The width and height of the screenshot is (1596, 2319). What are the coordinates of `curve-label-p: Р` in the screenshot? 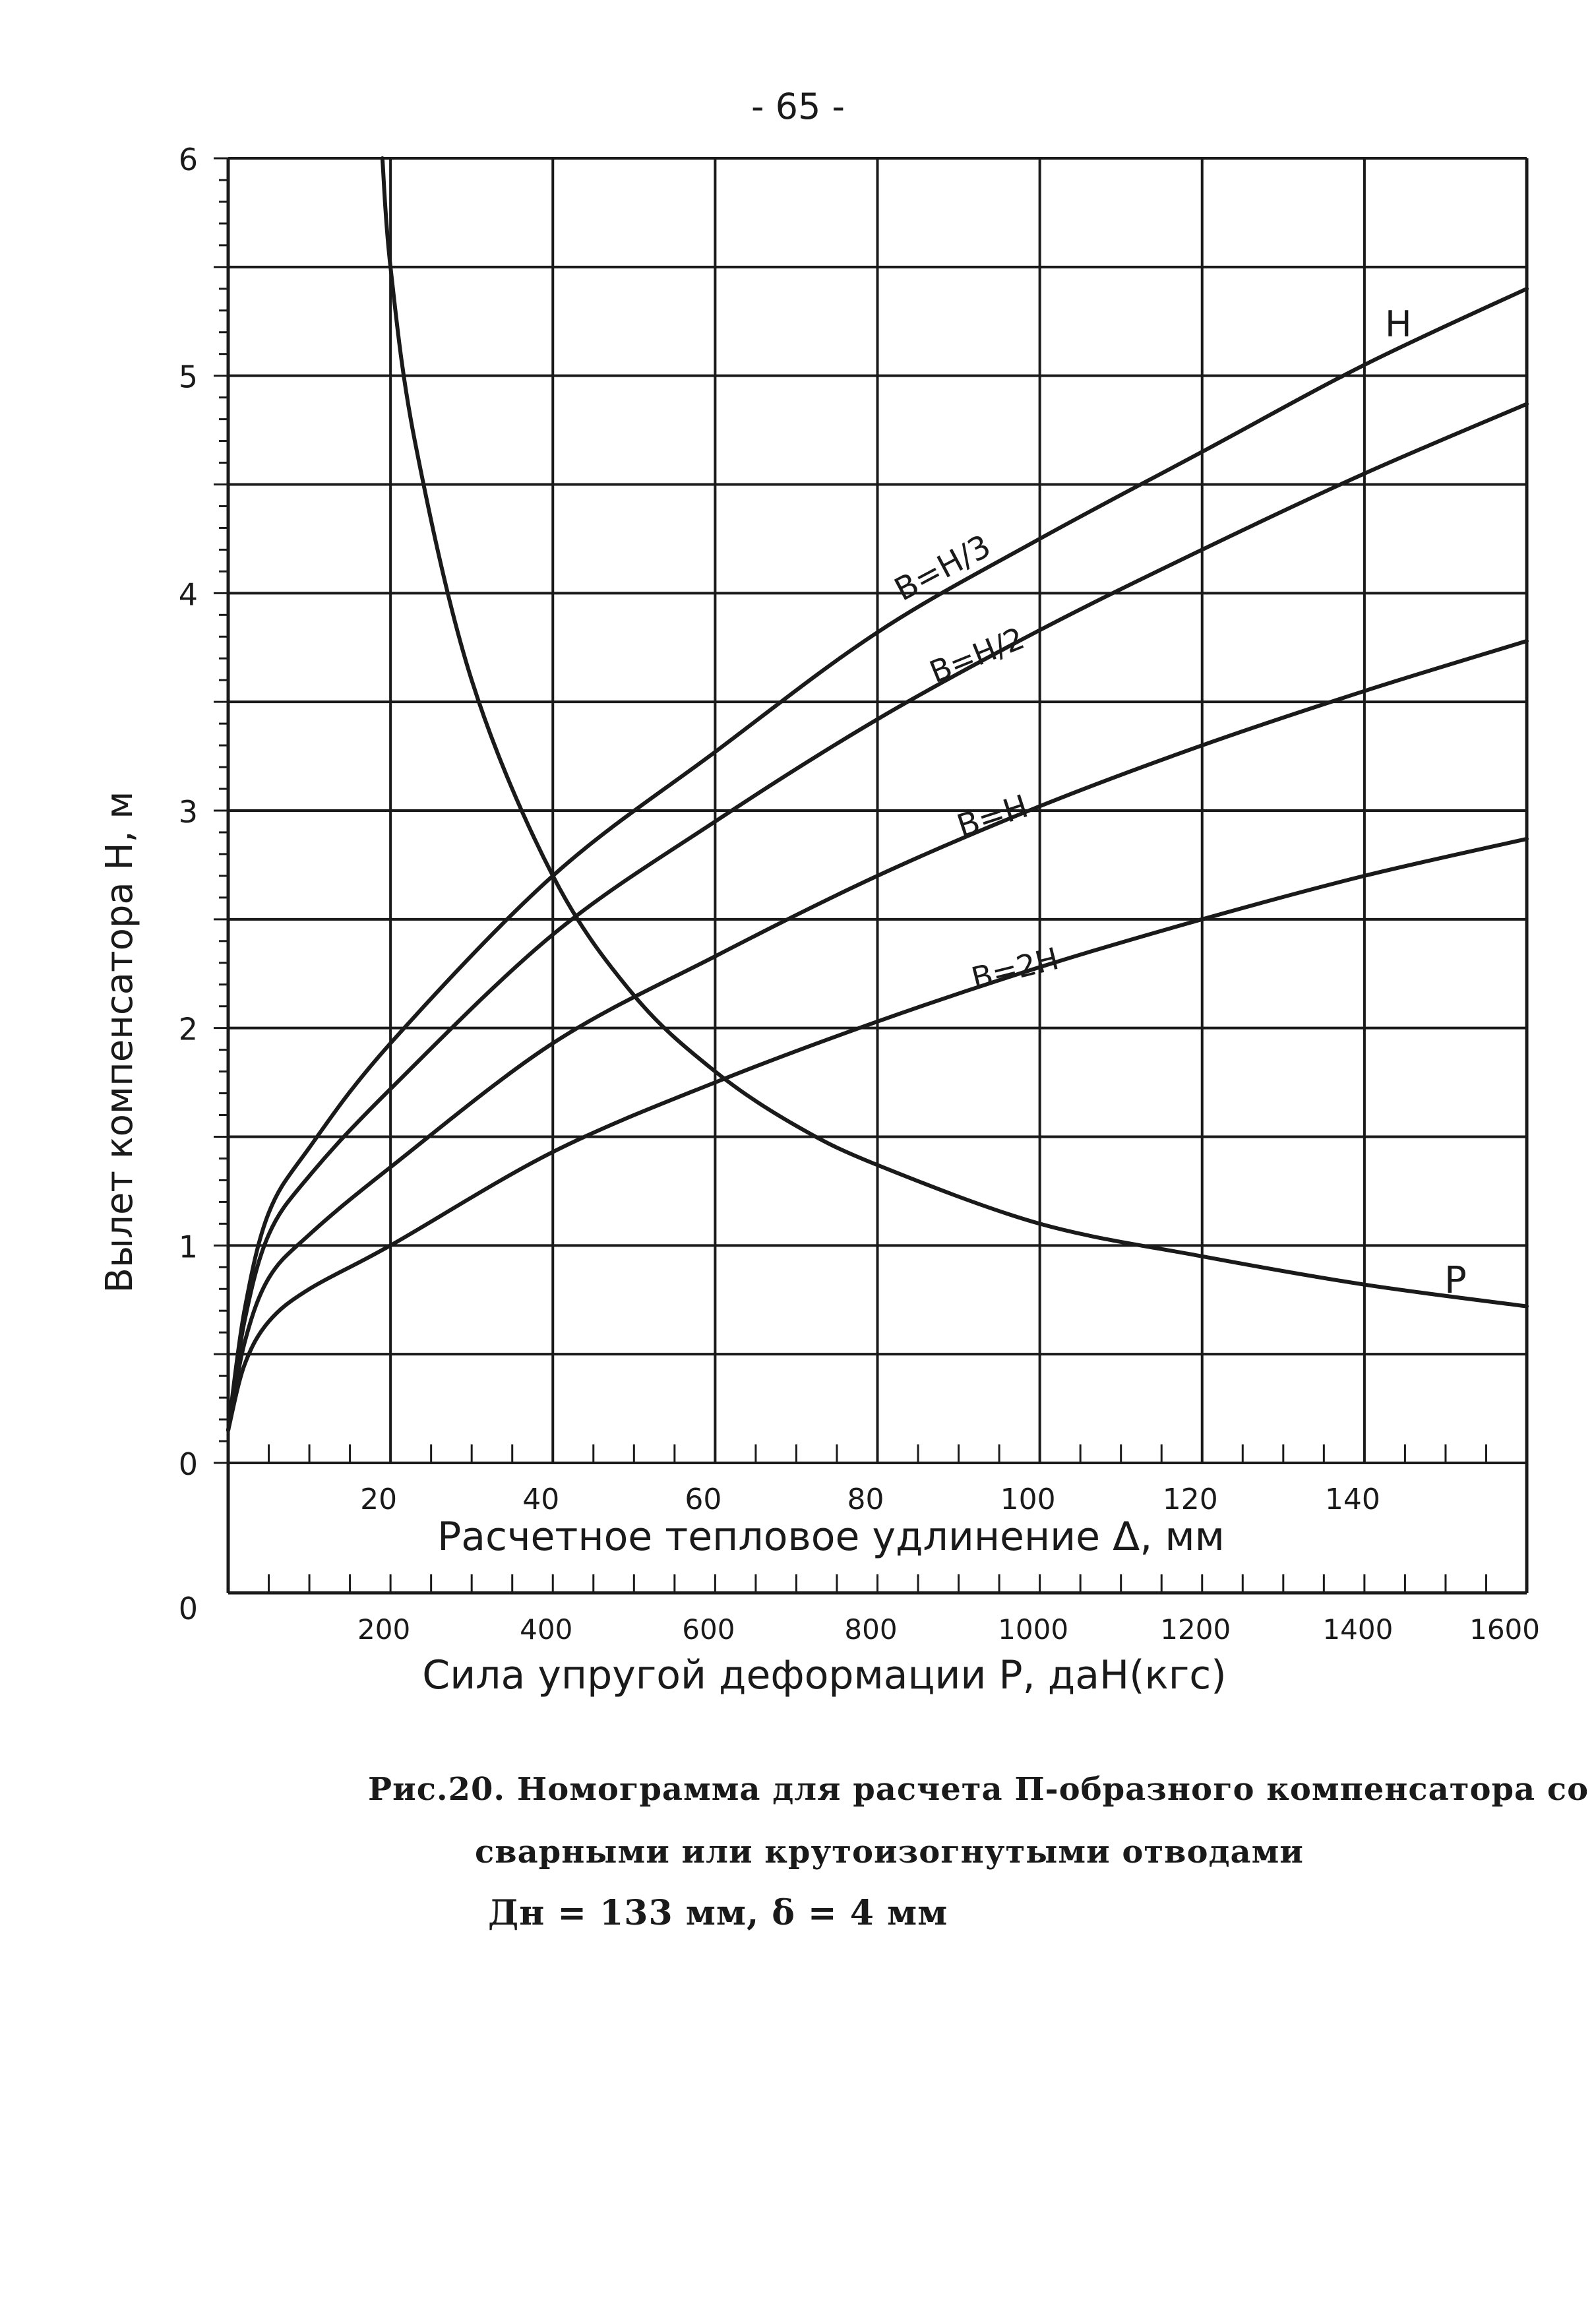 It's located at (1455, 1280).